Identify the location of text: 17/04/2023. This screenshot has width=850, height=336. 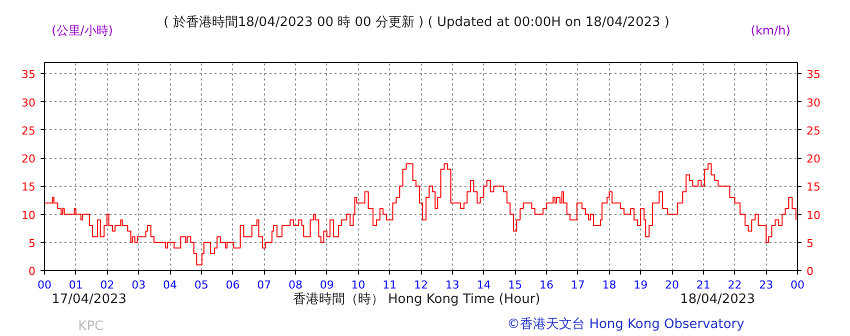
(89, 299).